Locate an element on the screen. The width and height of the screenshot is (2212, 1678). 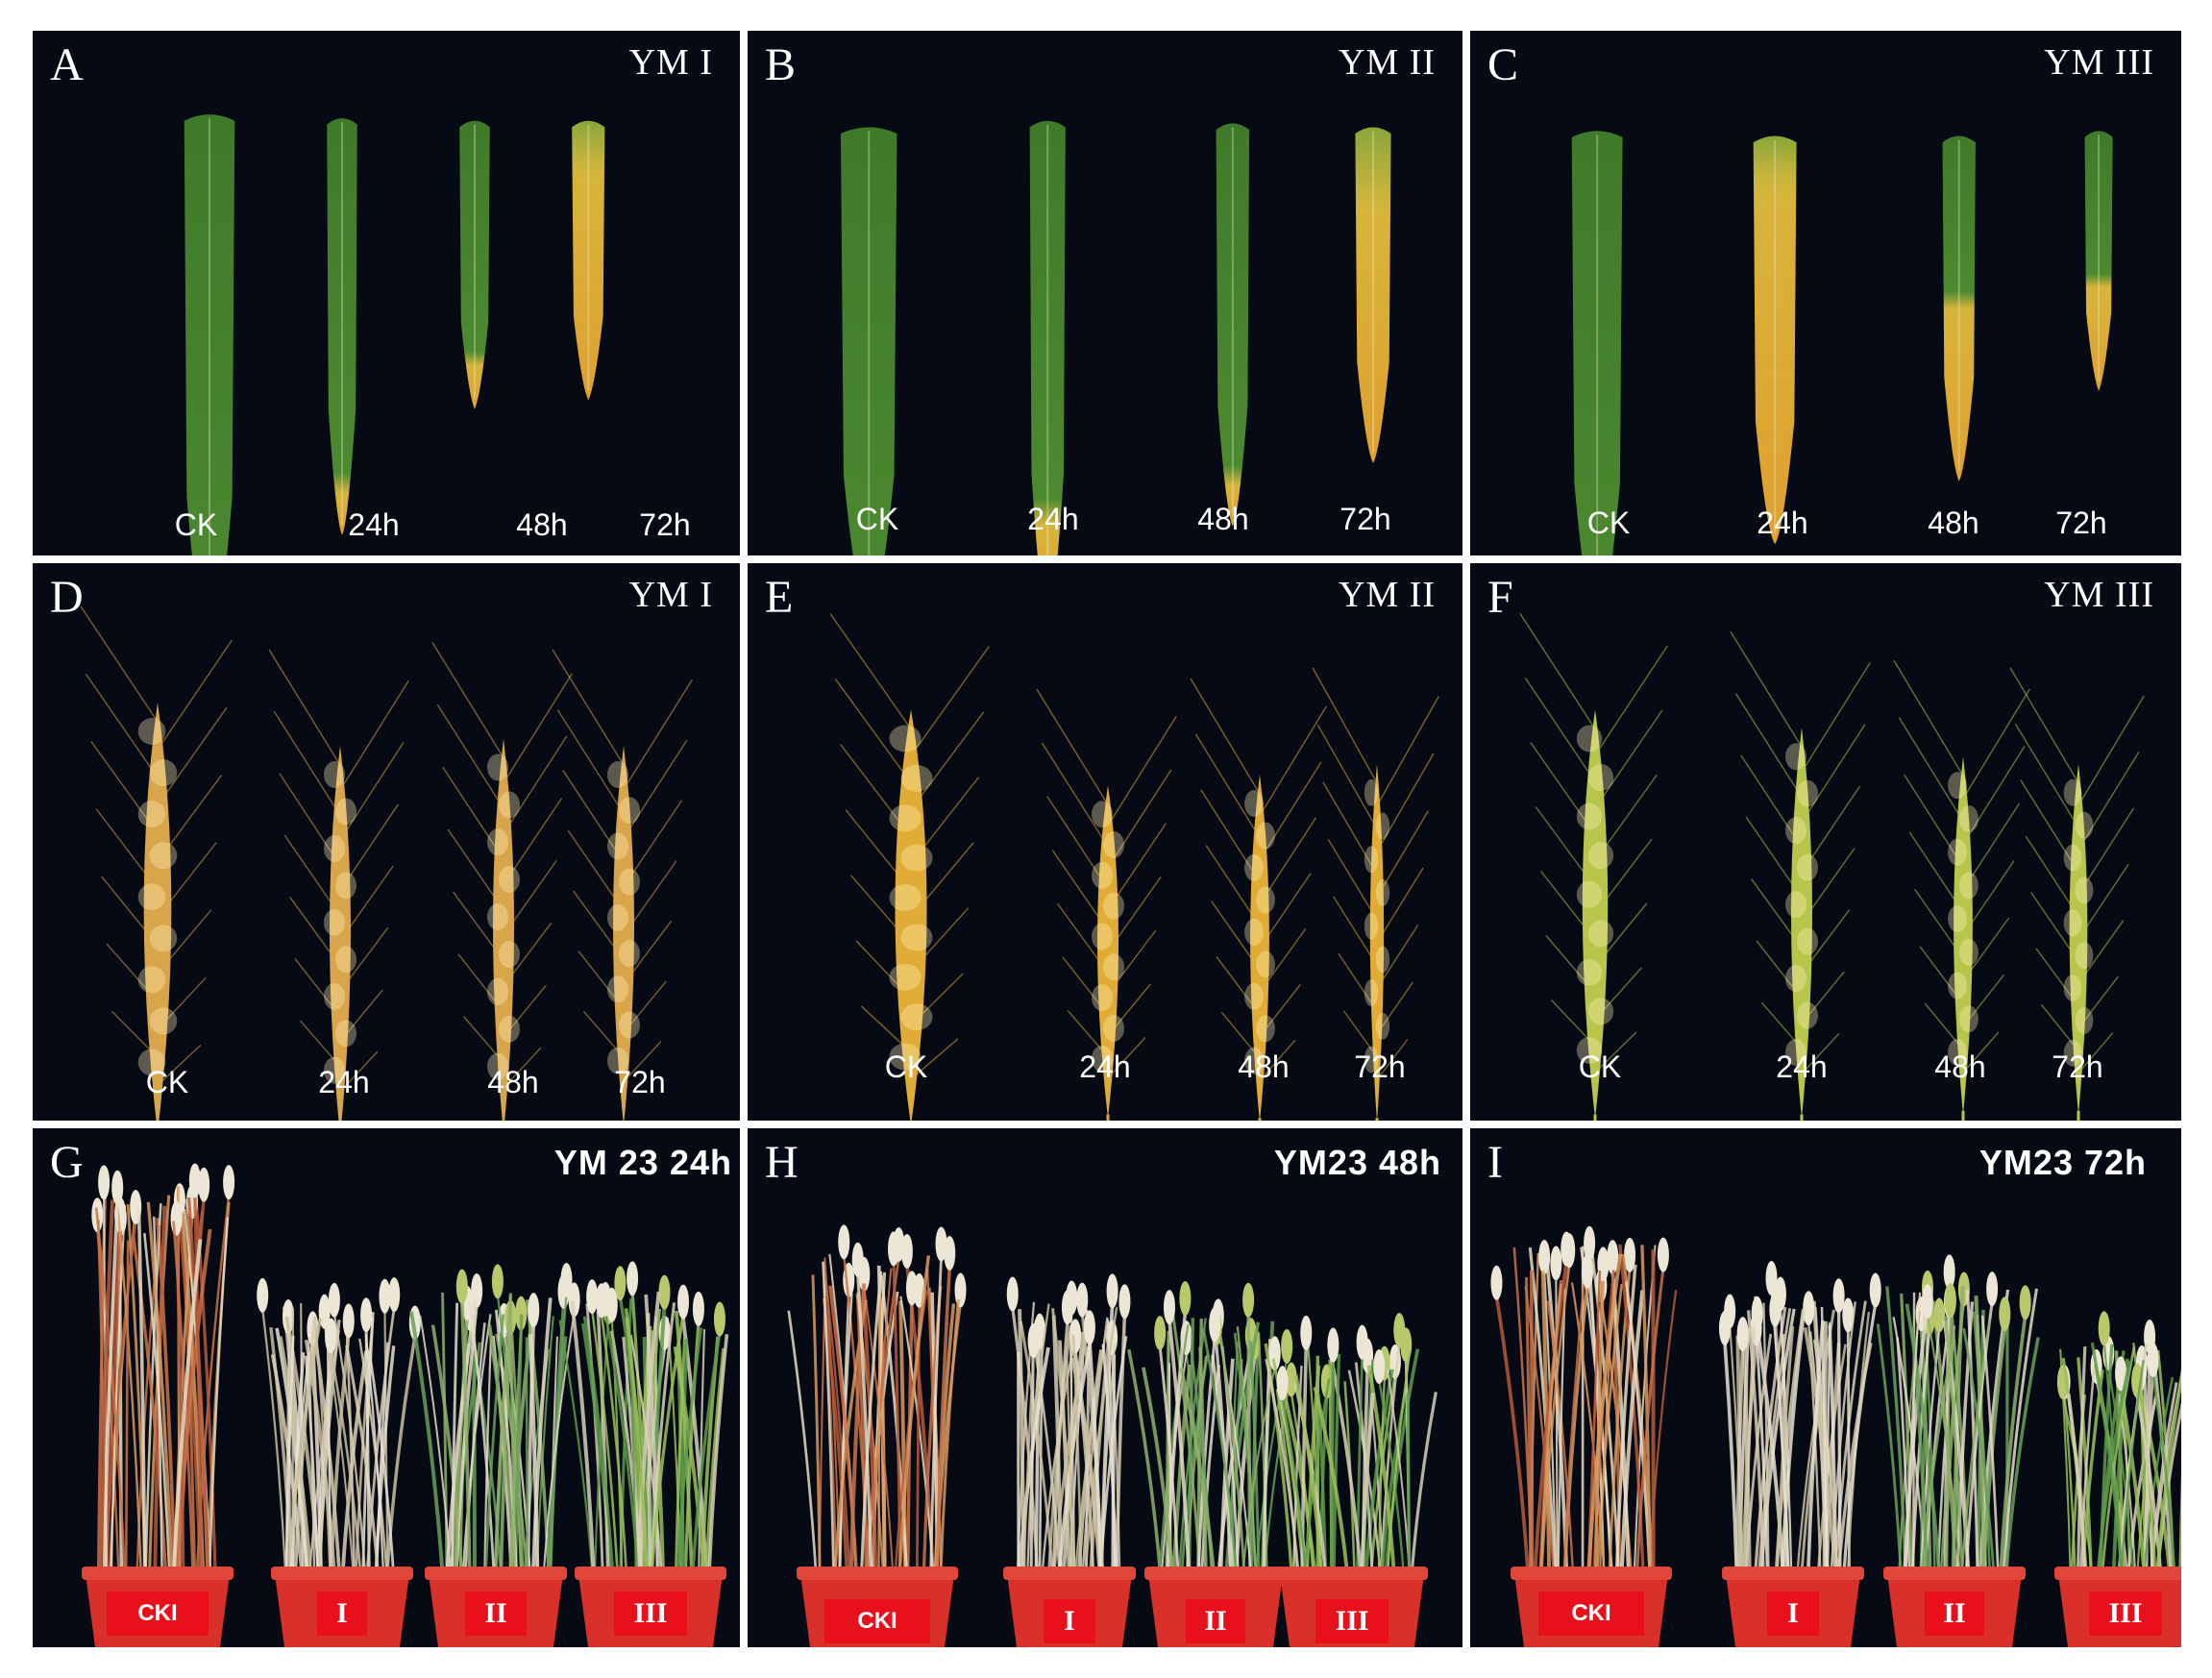
spike is located at coordinates (340, 933).